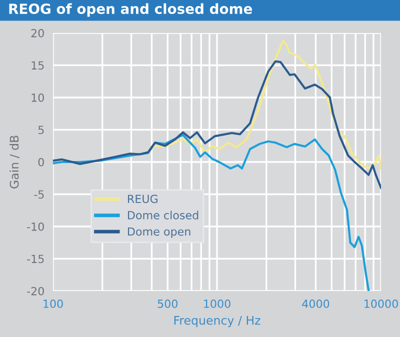 The image size is (400, 337). I want to click on legend-label: Dome open, so click(159, 232).